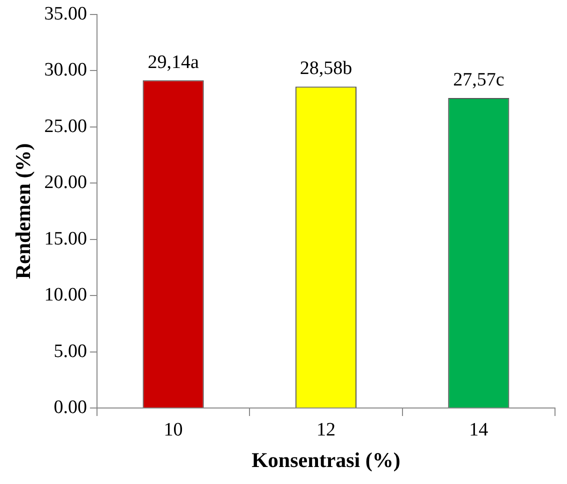  What do you see at coordinates (23, 211) in the screenshot?
I see `y-axis-title: Rendemen (%)` at bounding box center [23, 211].